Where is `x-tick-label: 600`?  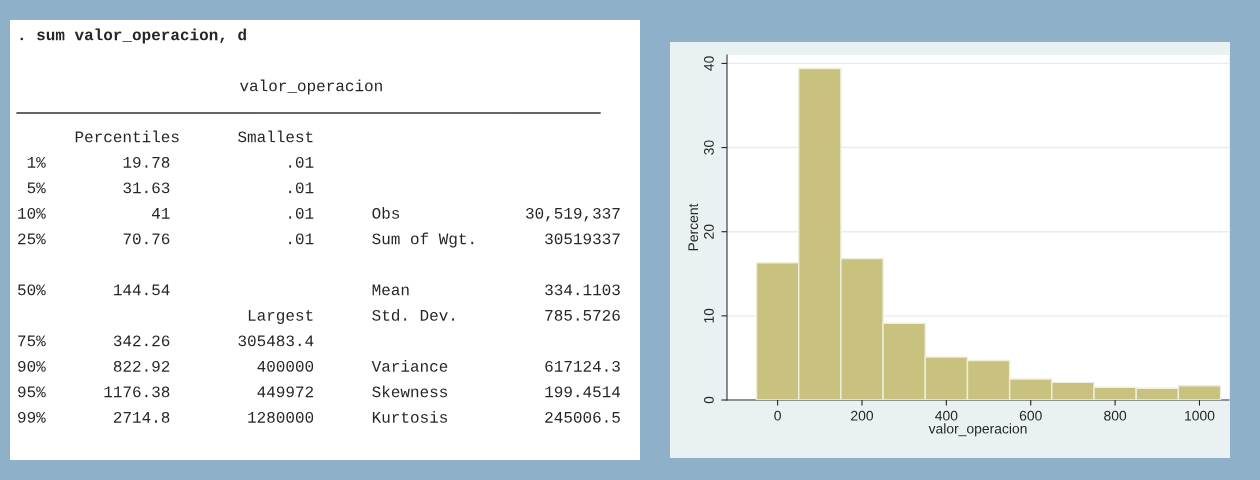
x-tick-label: 600 is located at coordinates (1030, 415).